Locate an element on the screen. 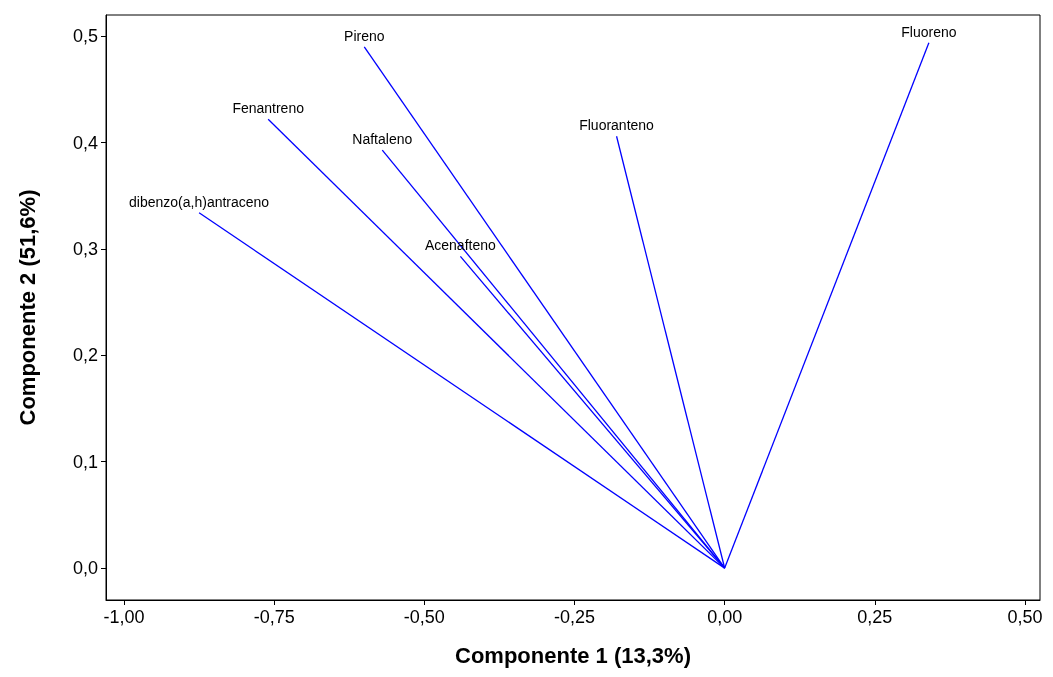 Image resolution: width=1053 pixels, height=677 pixels. series-label: dibenzo(a,h)antraceno is located at coordinates (199, 201).